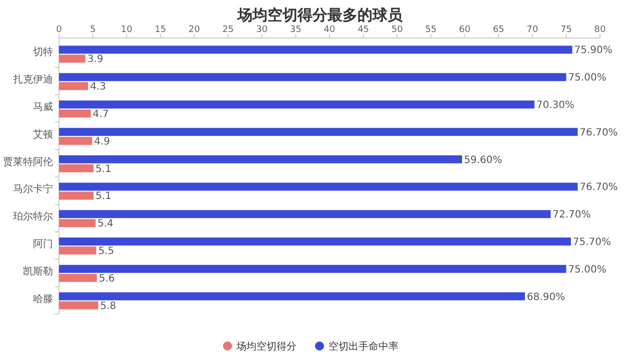 The height and width of the screenshot is (358, 640). I want to click on y-tick-label: 凯斯勒, so click(38, 271).